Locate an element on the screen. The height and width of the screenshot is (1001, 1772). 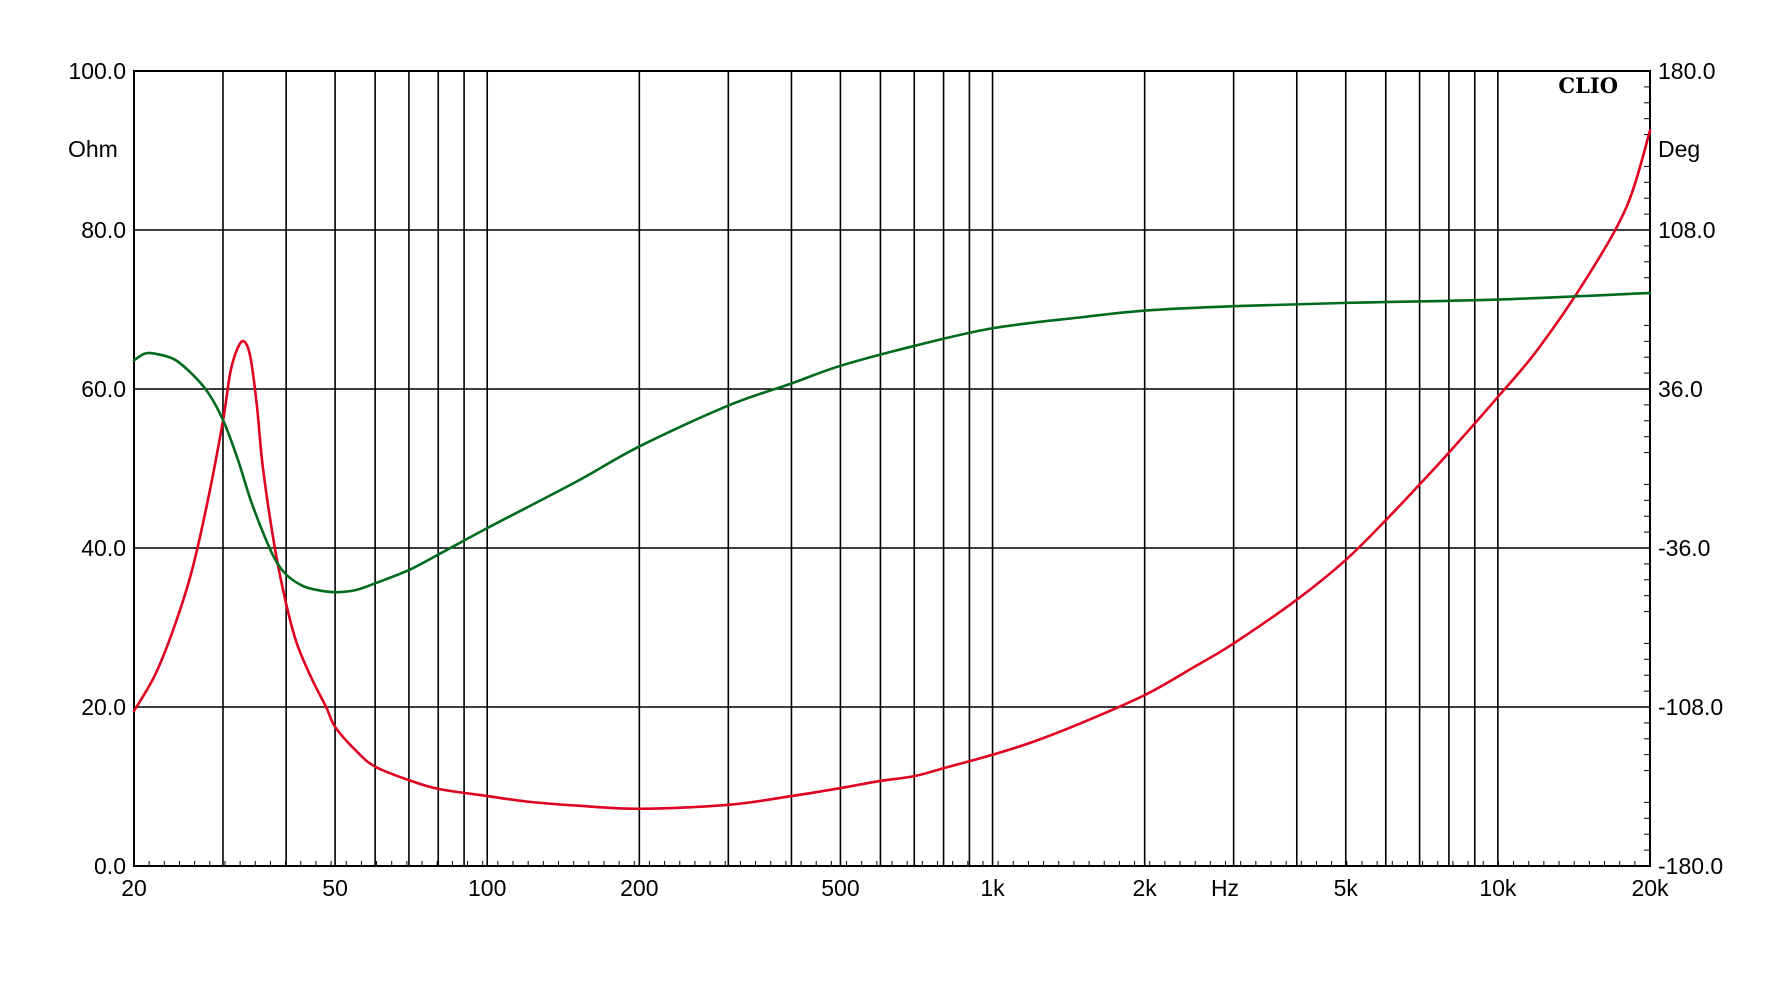
x-tick-label: 100 is located at coordinates (487, 888).